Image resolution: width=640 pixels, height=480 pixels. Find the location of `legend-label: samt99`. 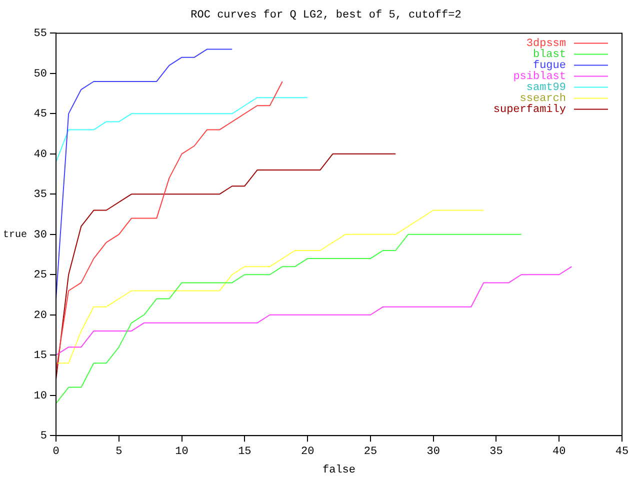

legend-label: samt99 is located at coordinates (546, 88).